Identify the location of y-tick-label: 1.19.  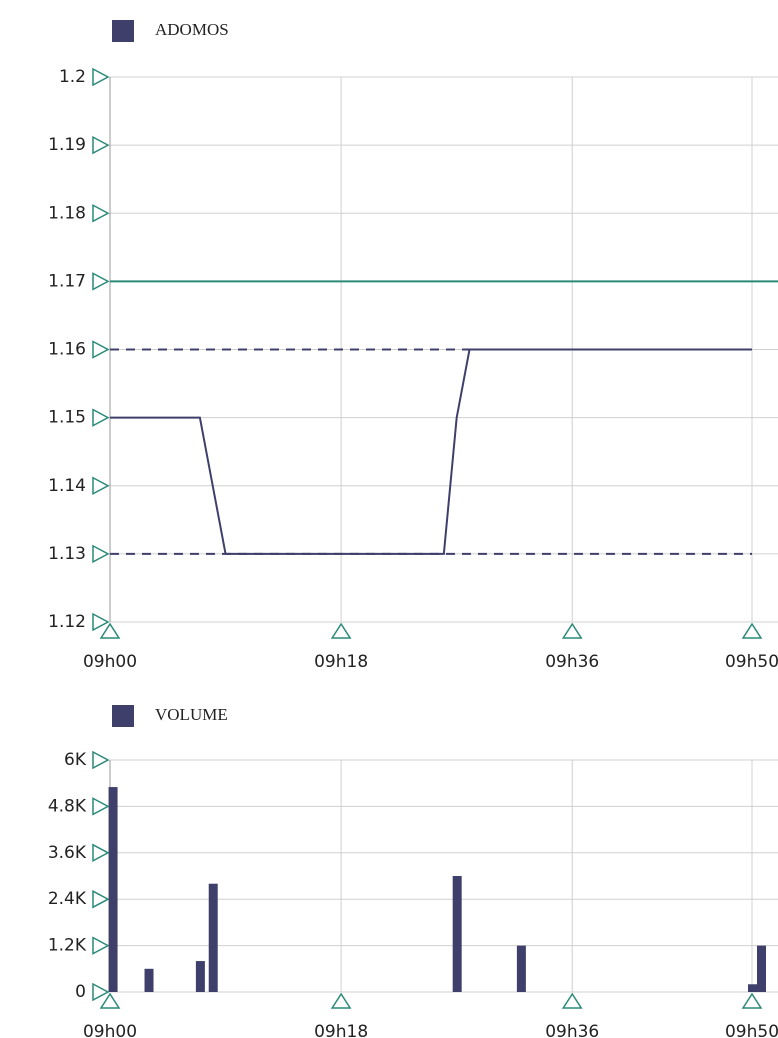
(67, 145).